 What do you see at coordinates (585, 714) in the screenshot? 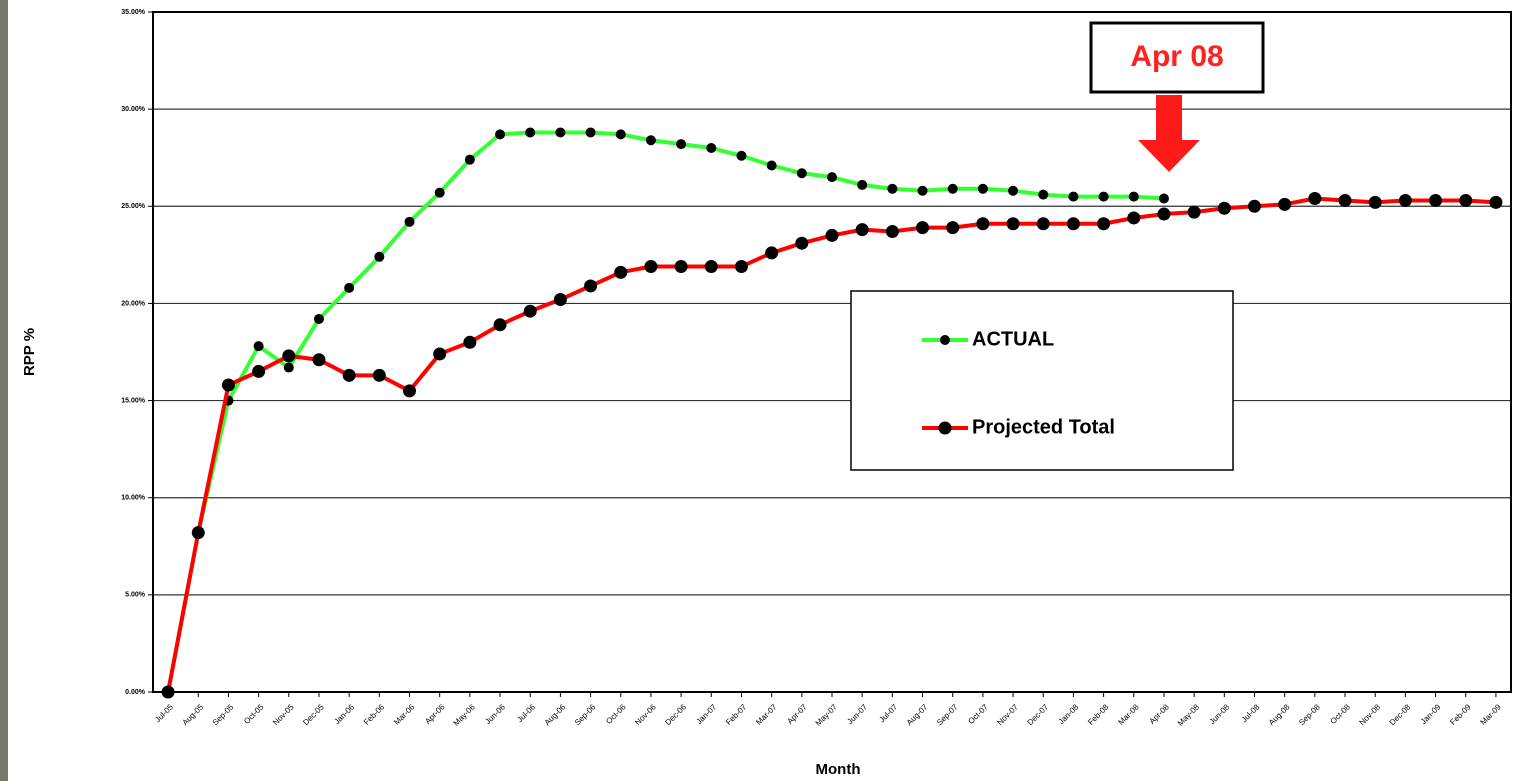
I see `x-tick-label: Sep-06` at bounding box center [585, 714].